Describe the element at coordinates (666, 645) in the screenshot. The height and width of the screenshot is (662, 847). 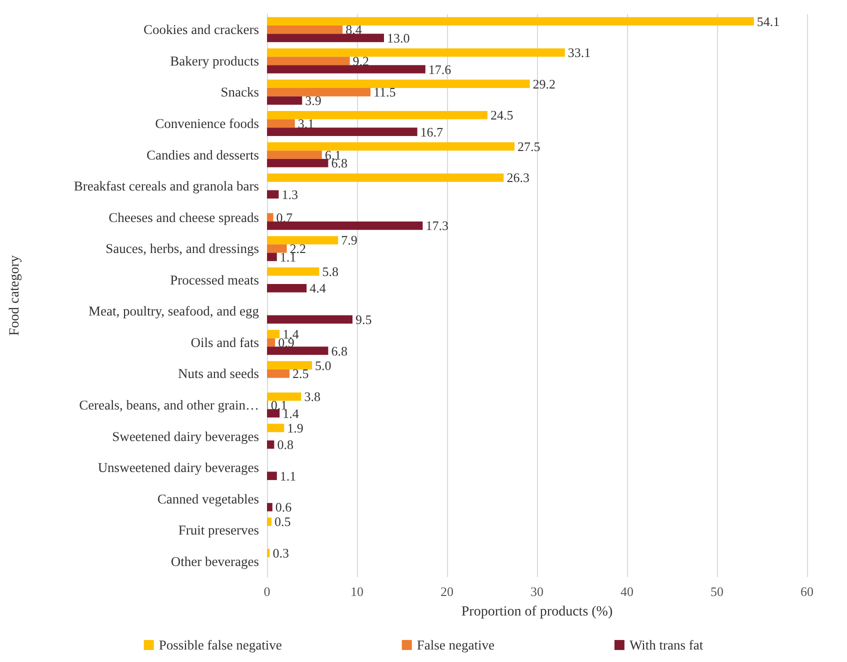
I see `legend-label: With trans fat` at that location.